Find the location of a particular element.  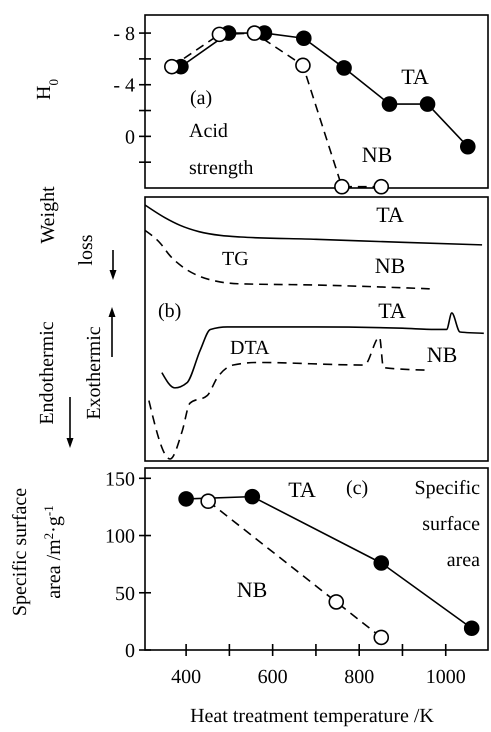

x-tick-label: 400 is located at coordinates (186, 677).